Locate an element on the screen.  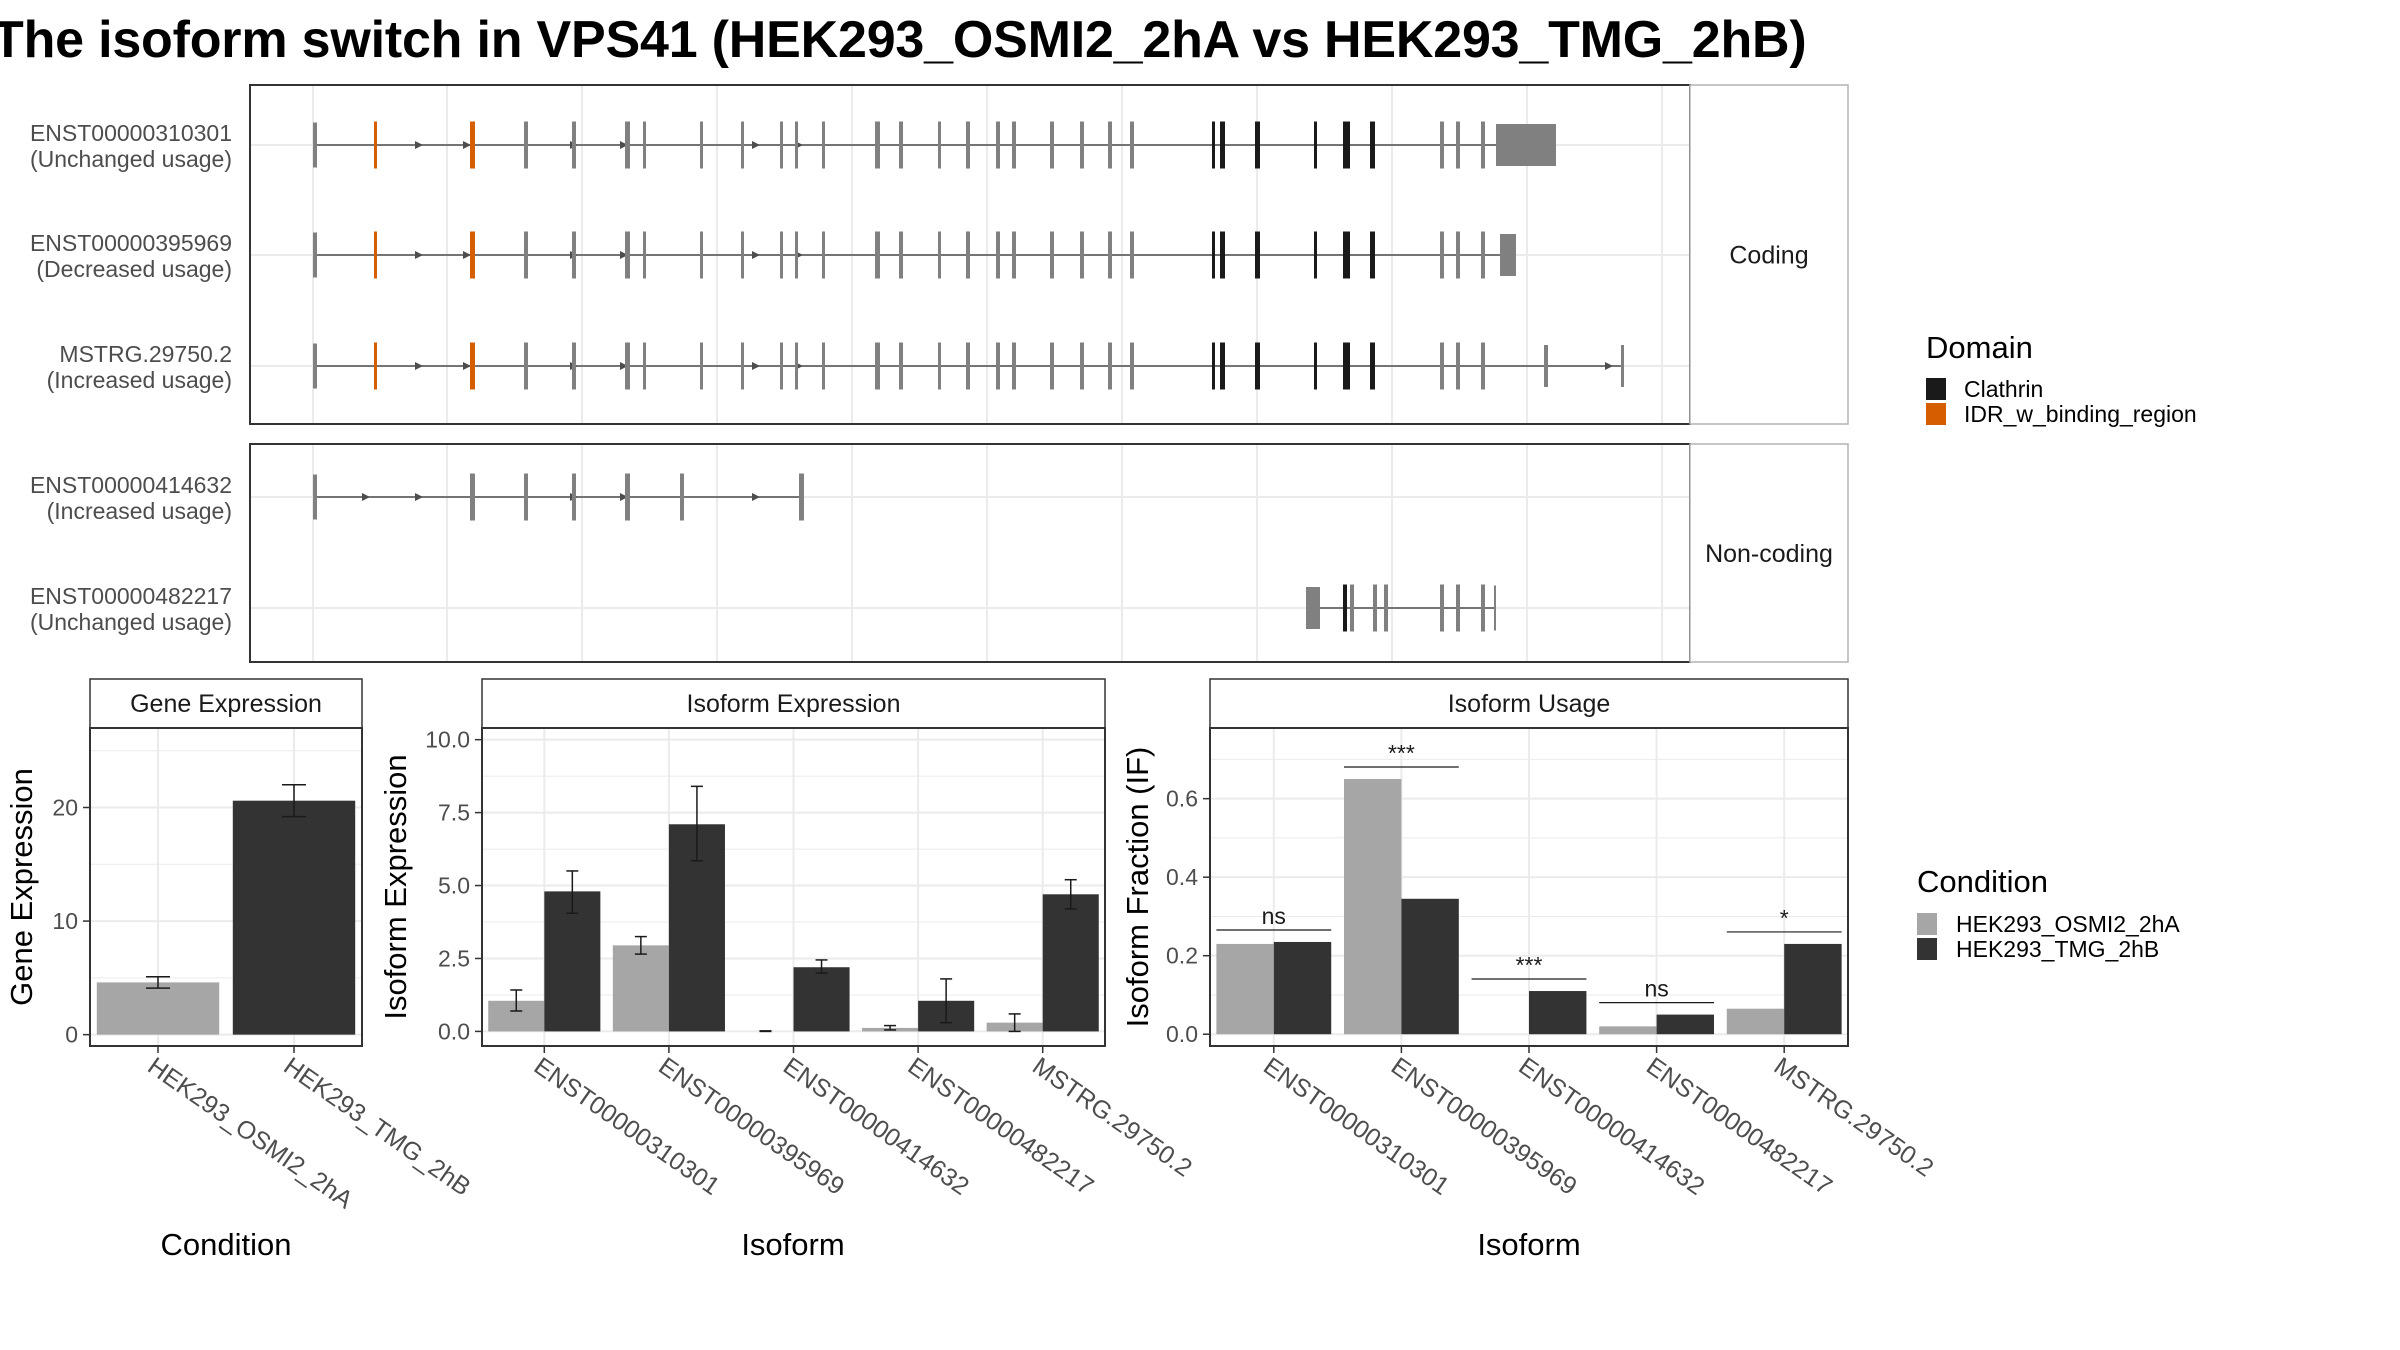
y-axis-title: Gene Expression is located at coordinates (21, 887).